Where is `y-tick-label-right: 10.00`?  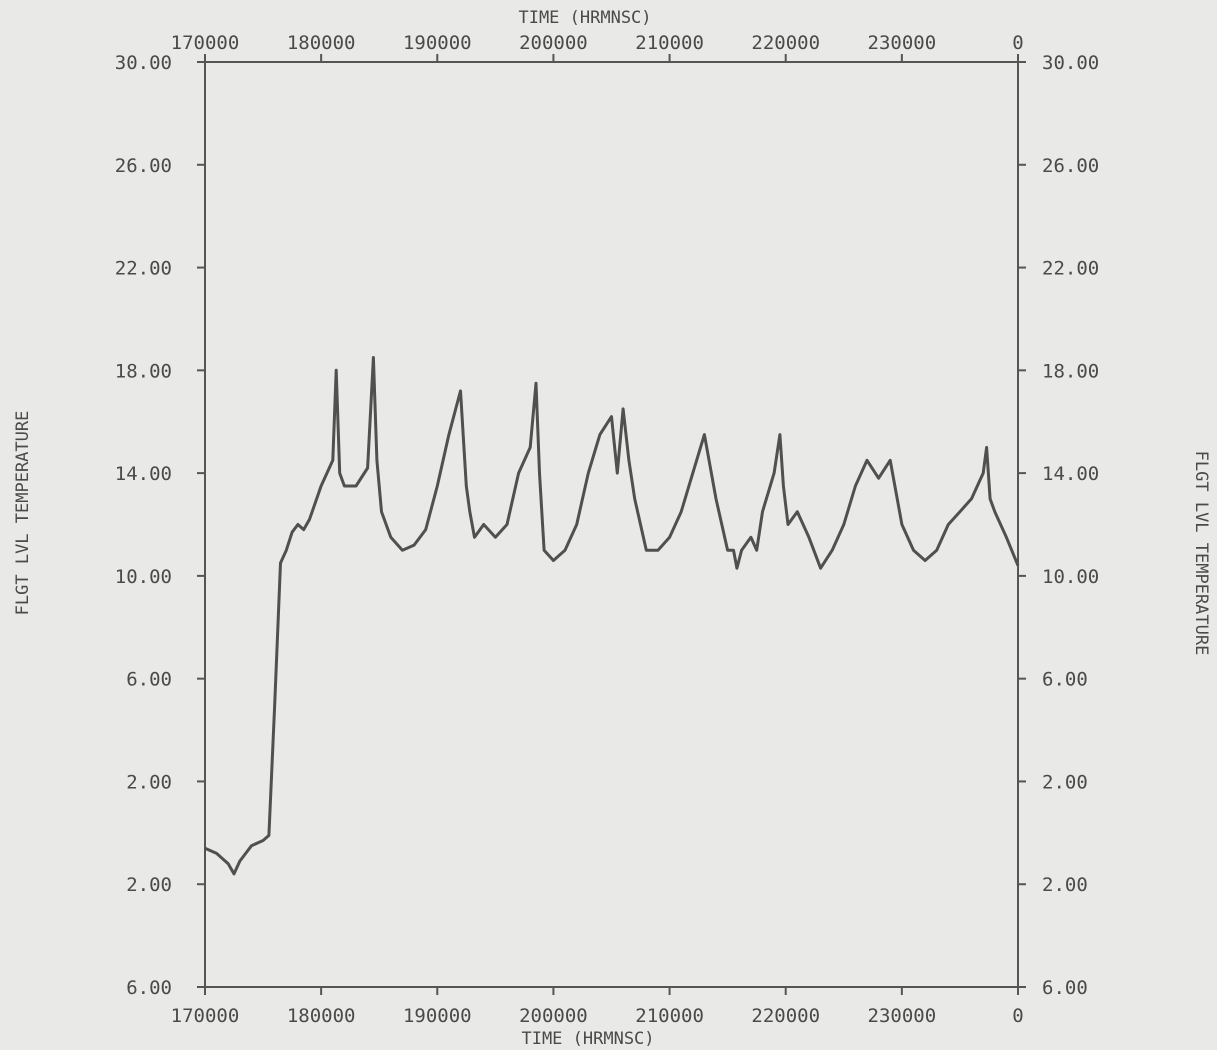 y-tick-label-right: 10.00 is located at coordinates (1070, 577).